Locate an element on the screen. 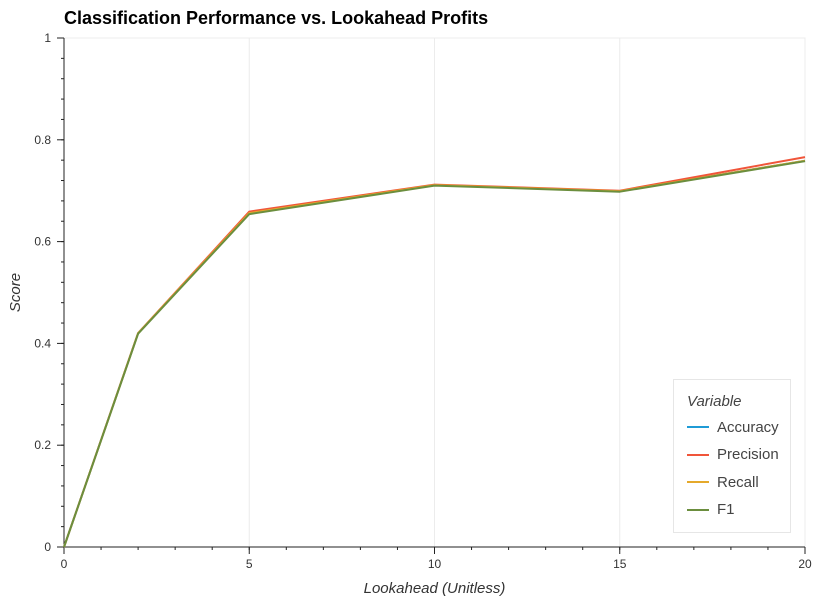 The image size is (840, 600). y-tick-label: 0.2 is located at coordinates (42, 445).